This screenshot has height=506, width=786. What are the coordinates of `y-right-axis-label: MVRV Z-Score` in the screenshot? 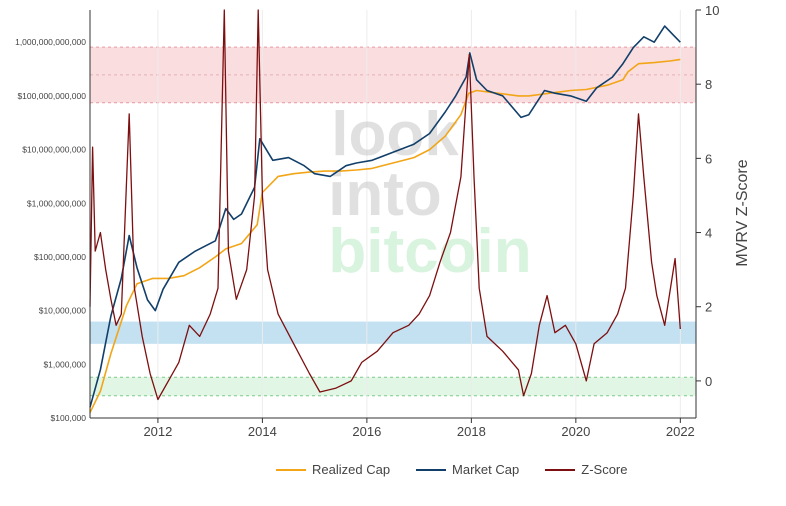 It's located at (742, 212).